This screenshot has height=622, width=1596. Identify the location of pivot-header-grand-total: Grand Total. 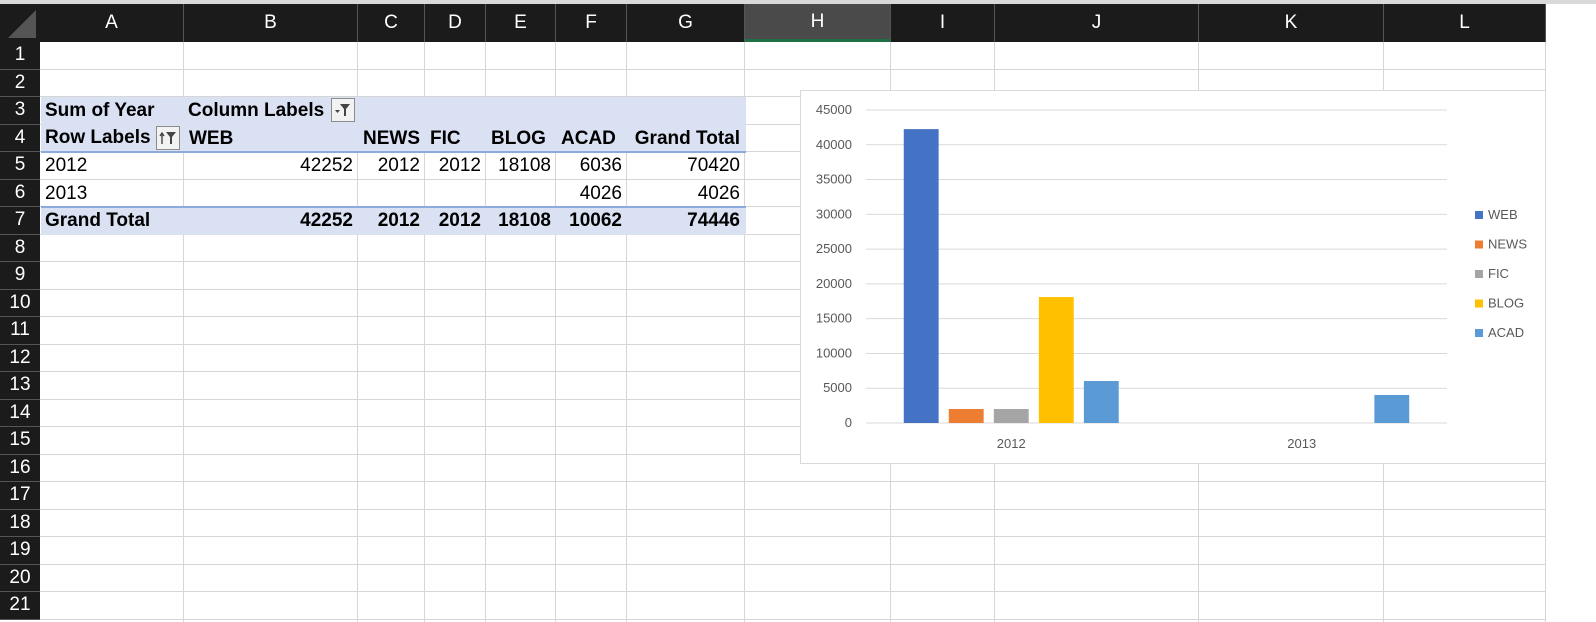
(687, 138).